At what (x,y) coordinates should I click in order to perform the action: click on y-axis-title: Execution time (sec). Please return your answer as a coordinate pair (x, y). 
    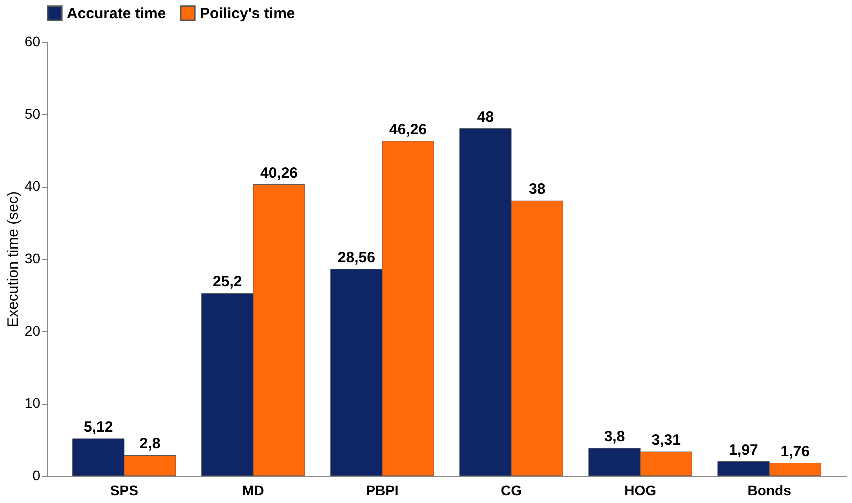
    Looking at the image, I should click on (13, 260).